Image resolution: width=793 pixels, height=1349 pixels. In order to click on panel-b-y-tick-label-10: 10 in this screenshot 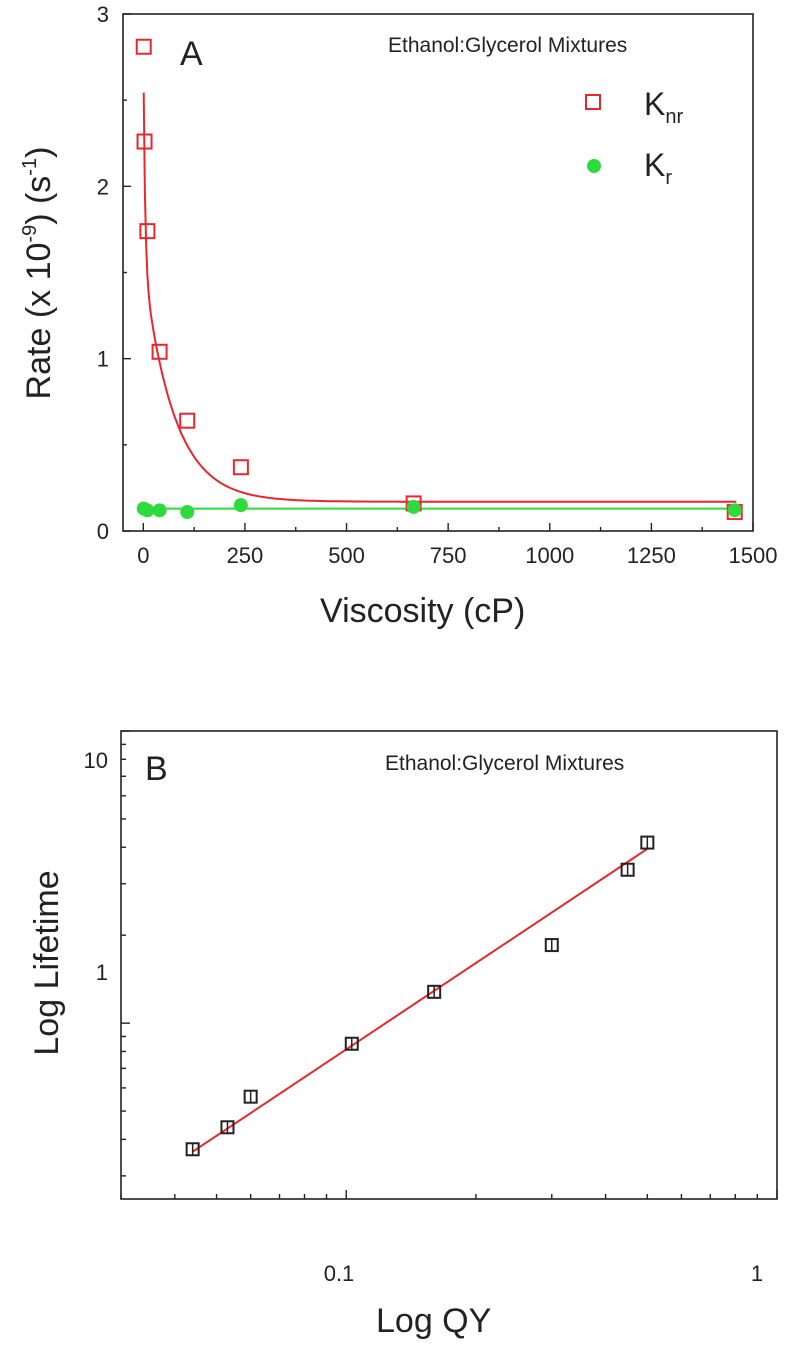, I will do `click(96, 760)`.